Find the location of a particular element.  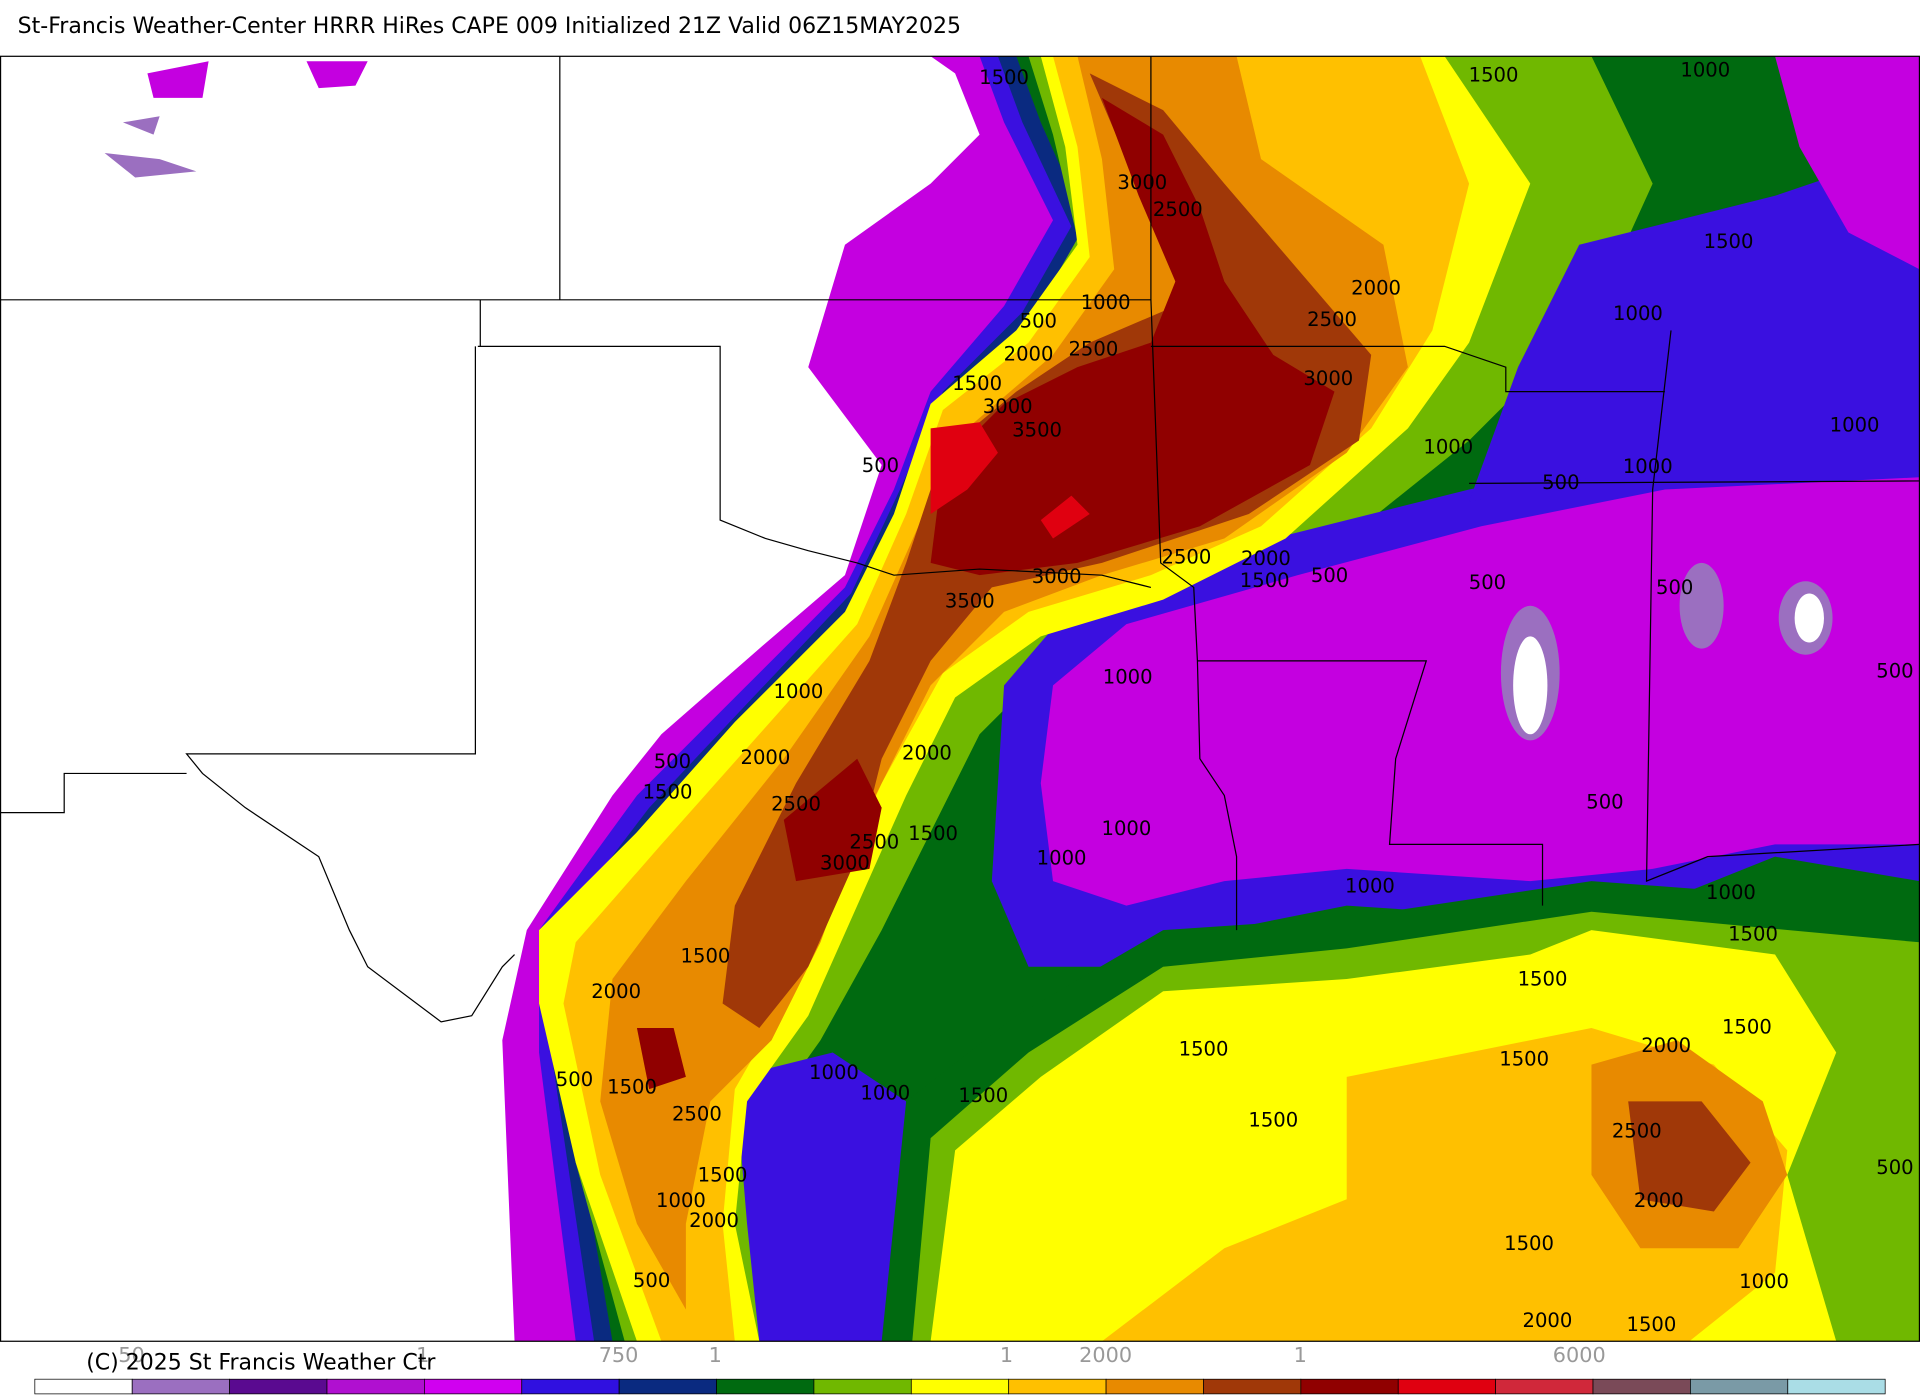

contour-label: 3500 is located at coordinates (1037, 429).